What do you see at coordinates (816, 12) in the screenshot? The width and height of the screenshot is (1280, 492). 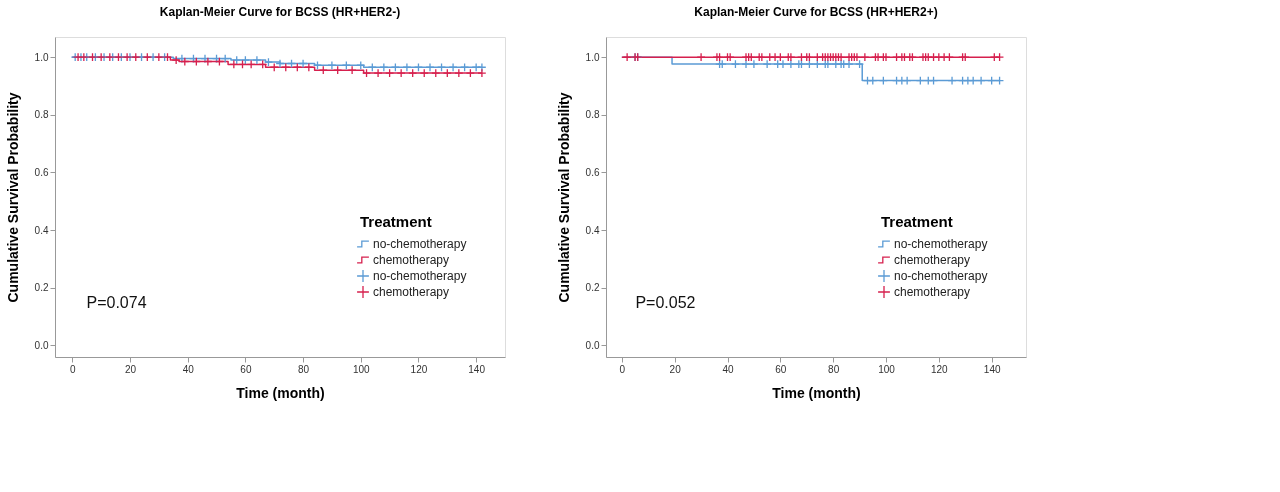 I see `chart-title: Kaplan-Meier Curve for BCSS (HR+HER2+)` at bounding box center [816, 12].